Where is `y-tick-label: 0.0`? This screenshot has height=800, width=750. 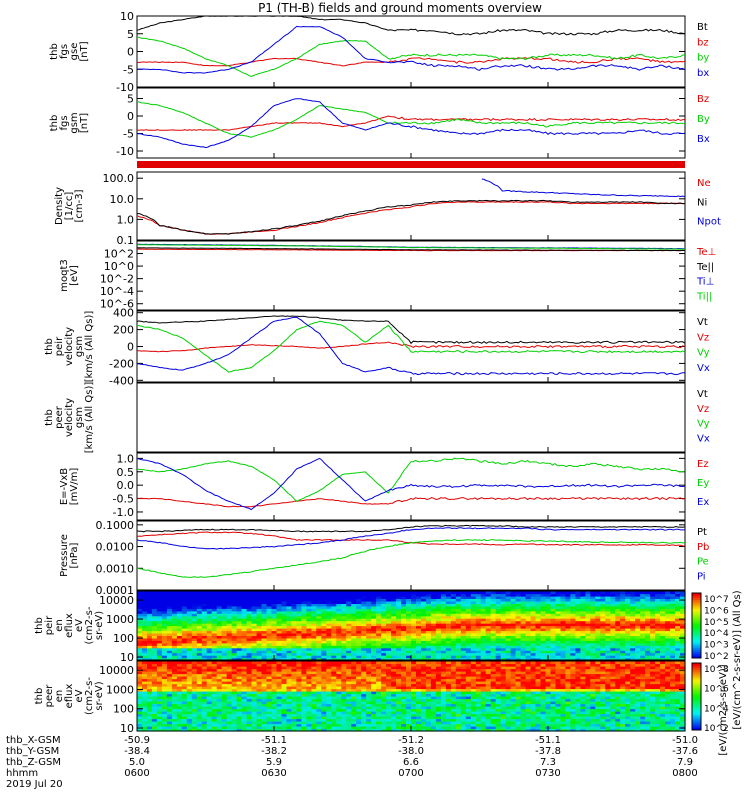
y-tick-label: 0.0 is located at coordinates (126, 485).